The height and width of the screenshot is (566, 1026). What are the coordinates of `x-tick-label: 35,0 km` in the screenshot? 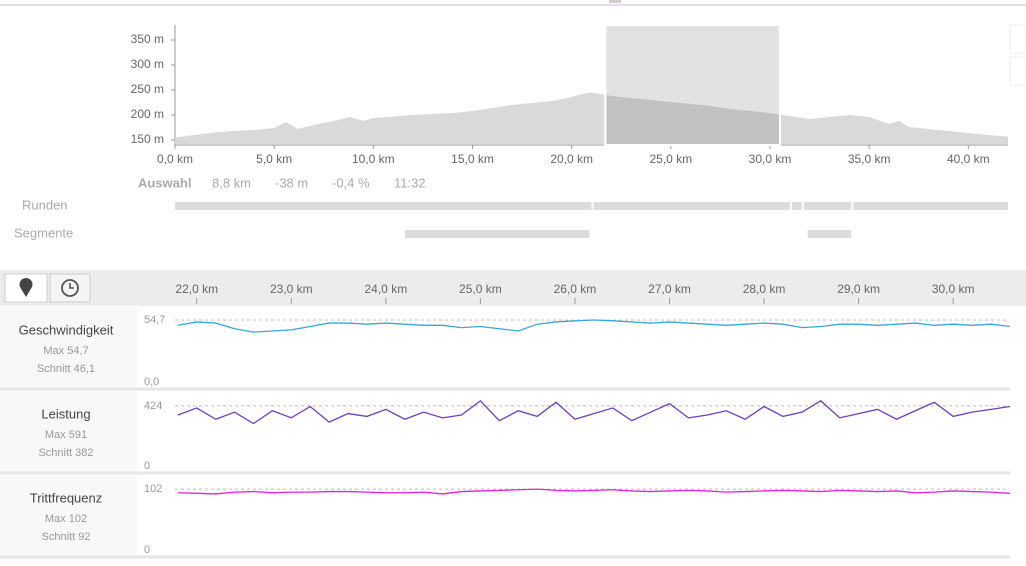 It's located at (869, 159).